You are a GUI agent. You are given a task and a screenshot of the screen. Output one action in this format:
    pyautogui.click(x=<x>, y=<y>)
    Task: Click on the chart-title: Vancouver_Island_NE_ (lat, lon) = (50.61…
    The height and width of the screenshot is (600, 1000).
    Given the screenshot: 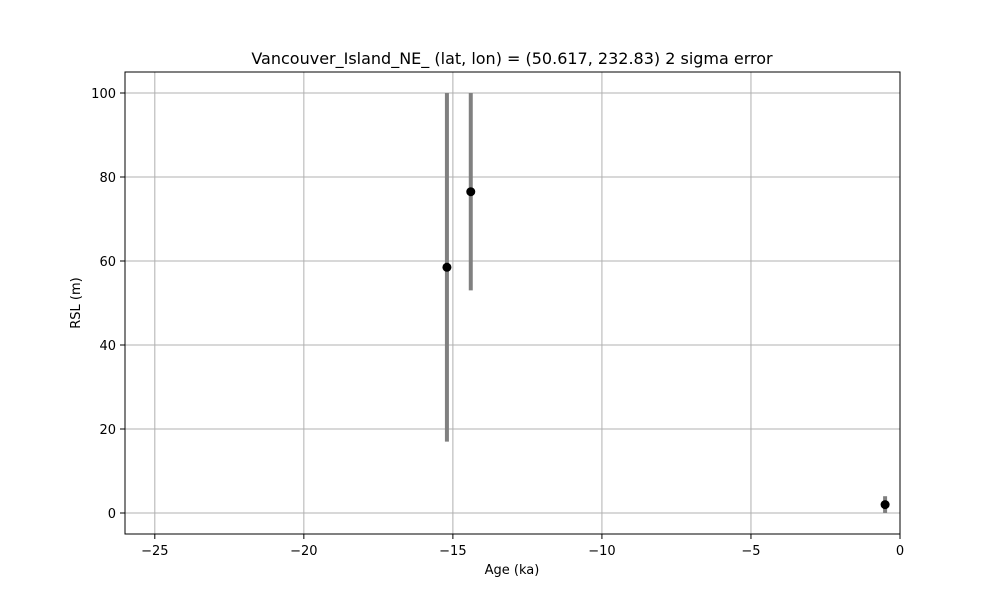 What is the action you would take?
    pyautogui.click(x=512, y=59)
    